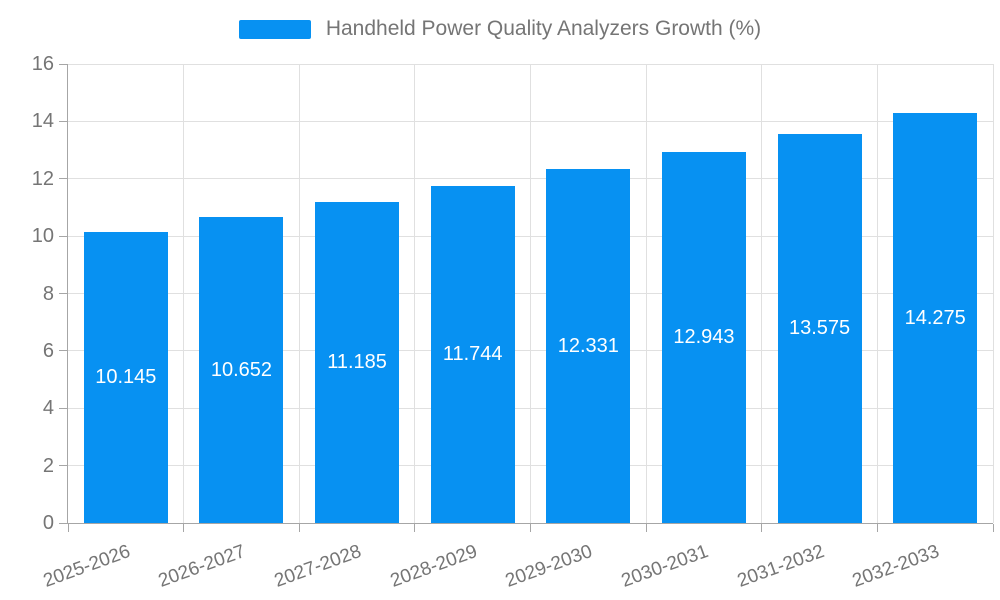  I want to click on bar-value-label: 14.275, so click(935, 317).